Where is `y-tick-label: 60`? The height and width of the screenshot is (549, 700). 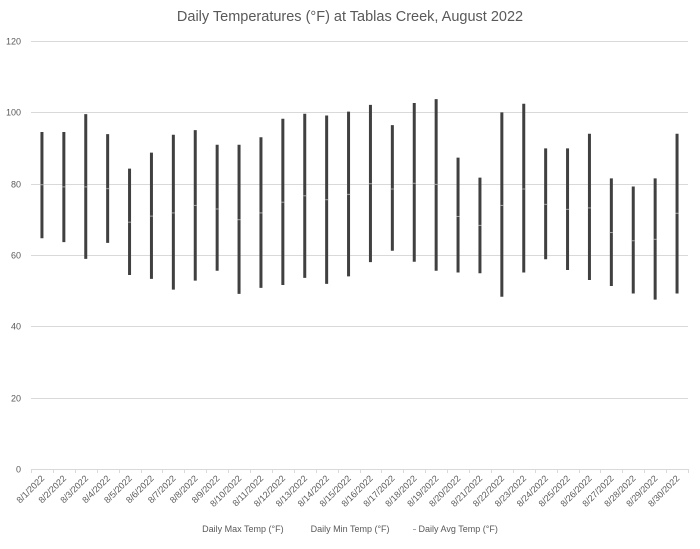 y-tick-label: 60 is located at coordinates (16, 256).